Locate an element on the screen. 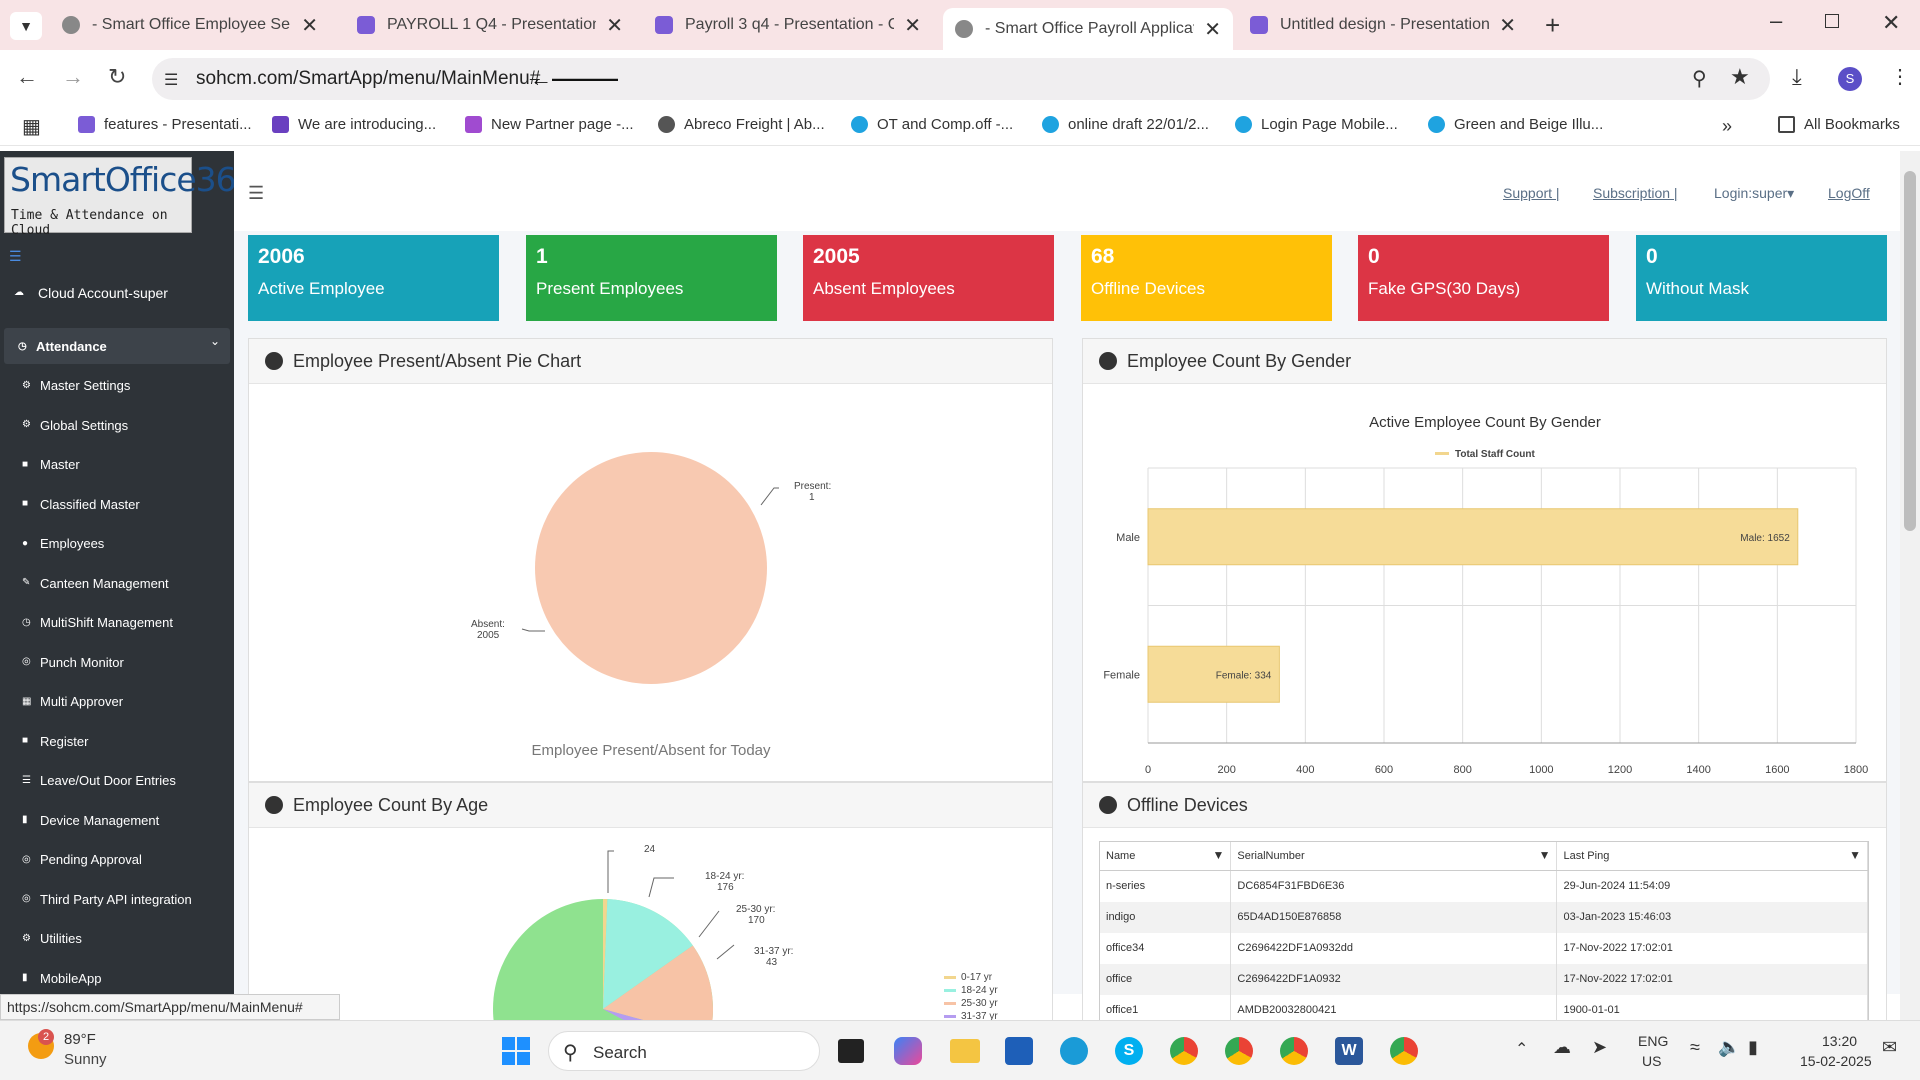 This screenshot has height=1080, width=1920. sidebar-item-employees: ● Employees is located at coordinates (63, 543).